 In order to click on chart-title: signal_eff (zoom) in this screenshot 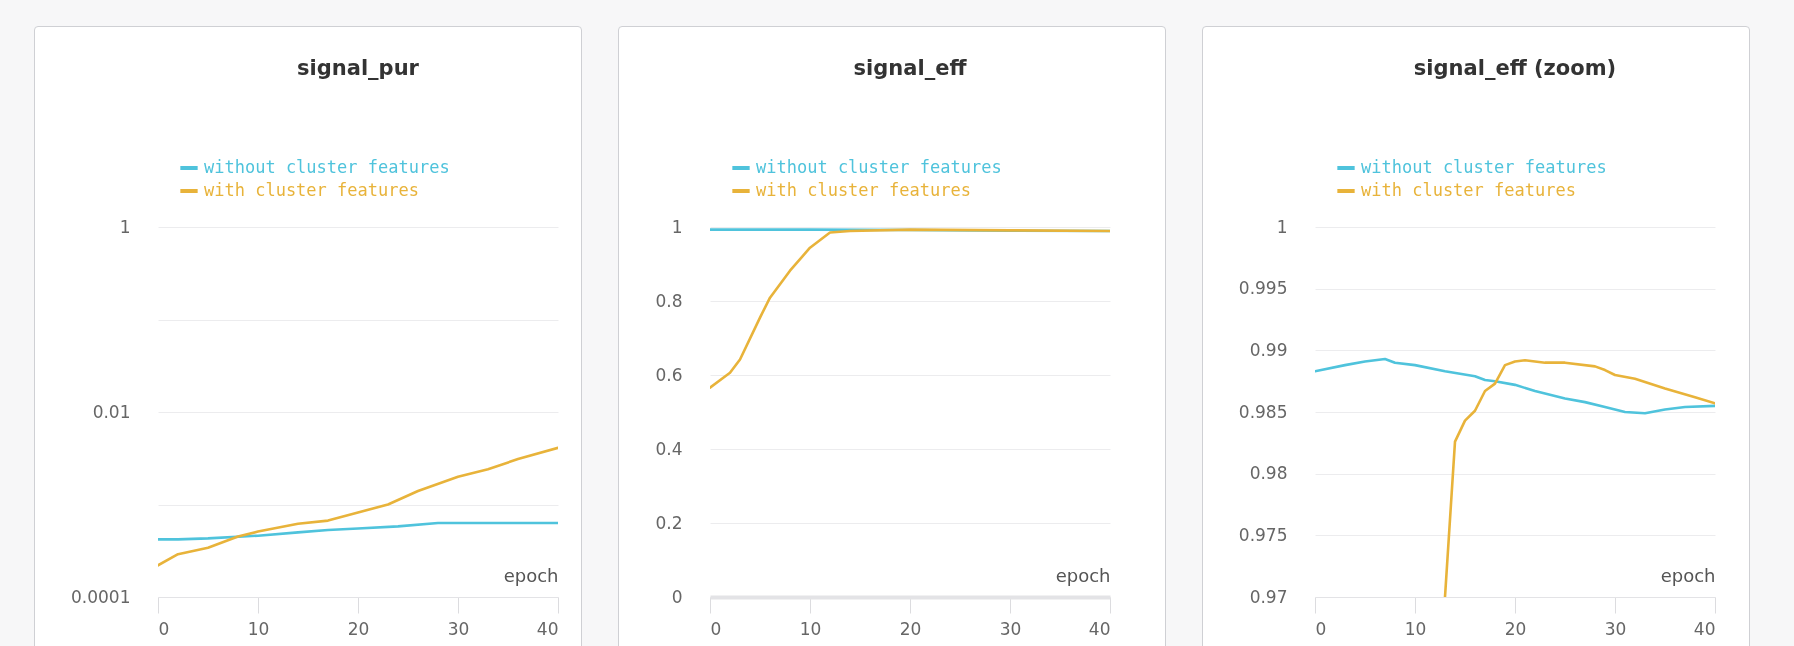, I will do `click(1515, 68)`.